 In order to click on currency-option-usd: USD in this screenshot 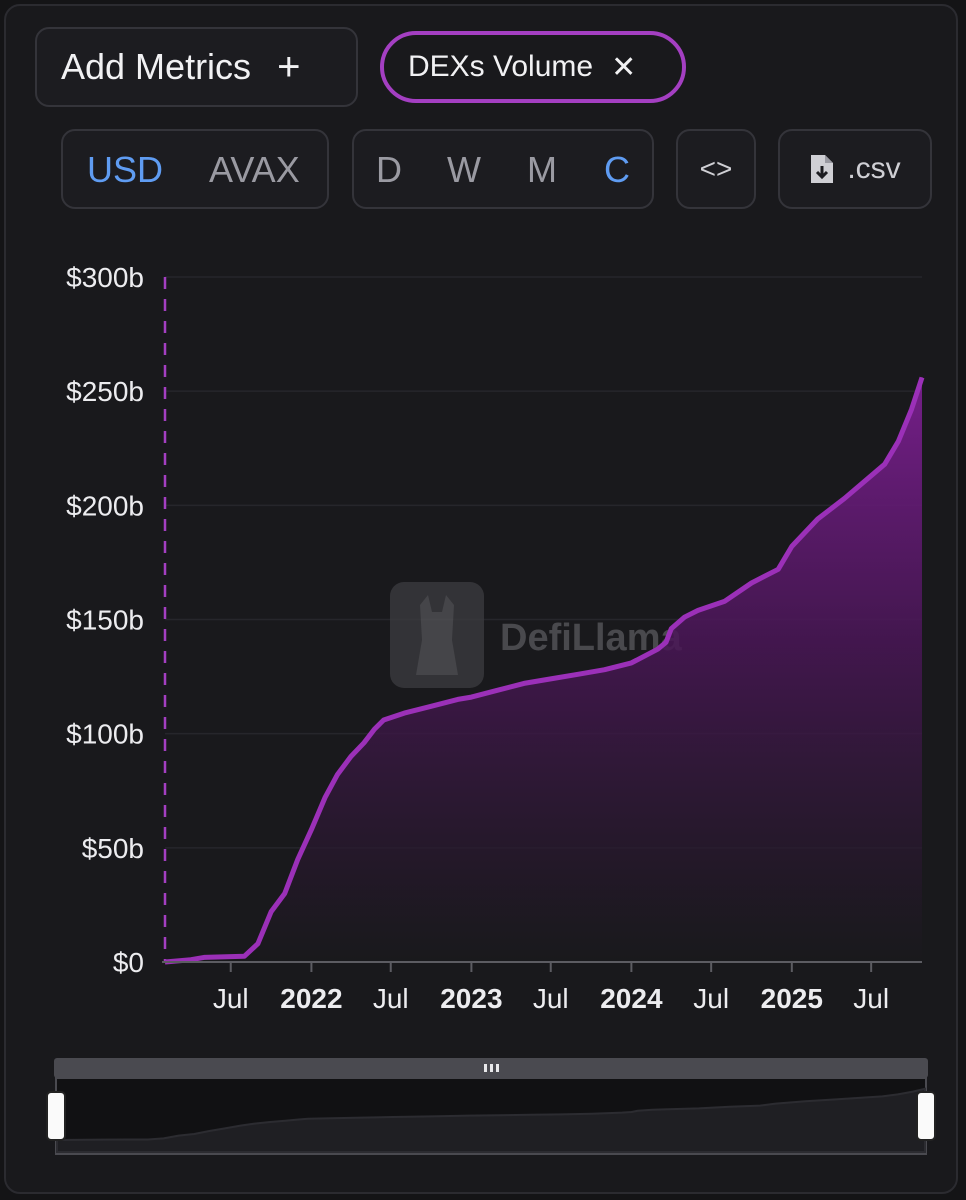, I will do `click(125, 169)`.